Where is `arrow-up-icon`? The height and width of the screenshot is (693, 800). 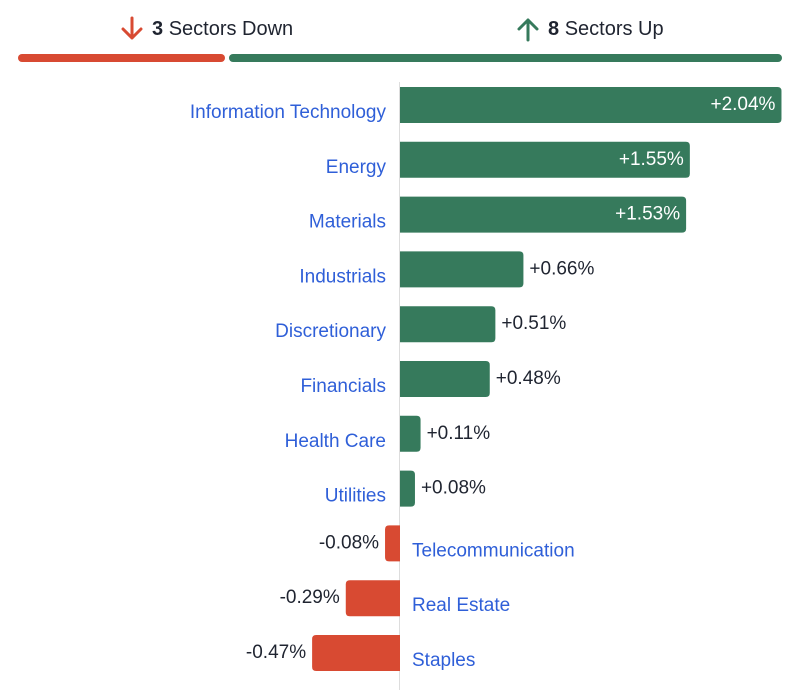
arrow-up-icon is located at coordinates (528, 30).